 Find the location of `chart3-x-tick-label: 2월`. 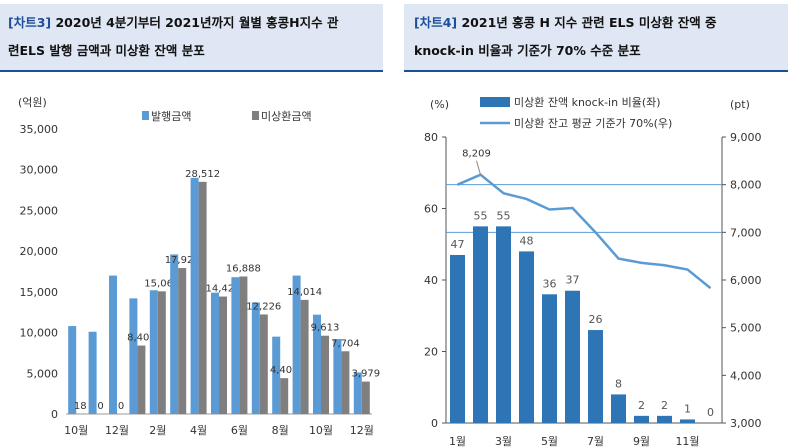

chart3-x-tick-label: 2월 is located at coordinates (157, 430).